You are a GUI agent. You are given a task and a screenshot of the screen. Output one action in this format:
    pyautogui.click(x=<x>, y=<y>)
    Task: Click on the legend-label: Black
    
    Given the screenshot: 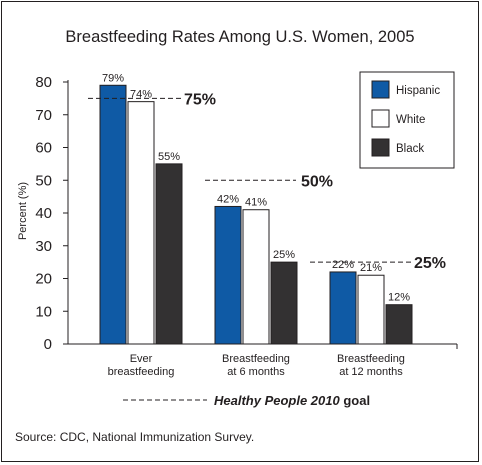 What is the action you would take?
    pyautogui.click(x=410, y=149)
    